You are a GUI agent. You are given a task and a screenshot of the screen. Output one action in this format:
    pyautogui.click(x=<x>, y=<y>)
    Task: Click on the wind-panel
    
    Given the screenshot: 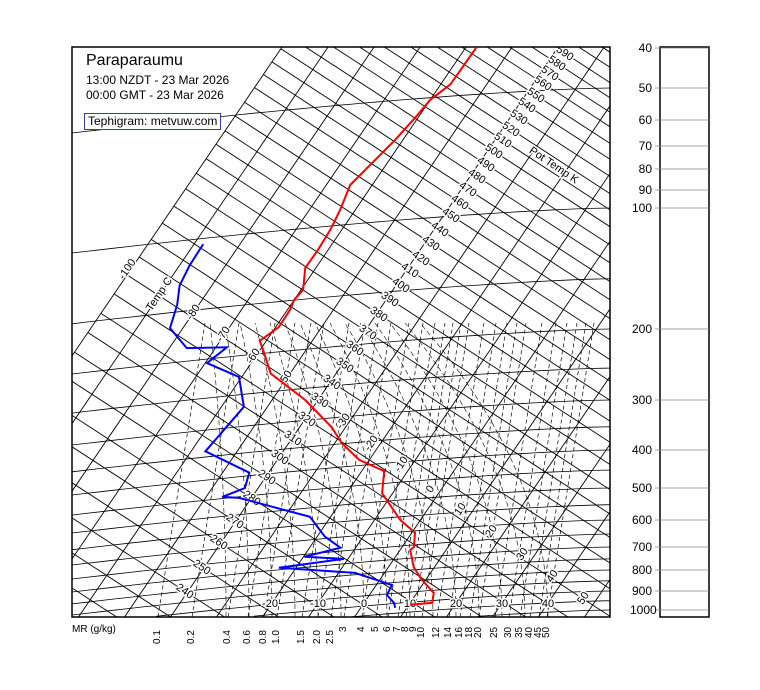 What is the action you would take?
    pyautogui.click(x=684, y=332)
    